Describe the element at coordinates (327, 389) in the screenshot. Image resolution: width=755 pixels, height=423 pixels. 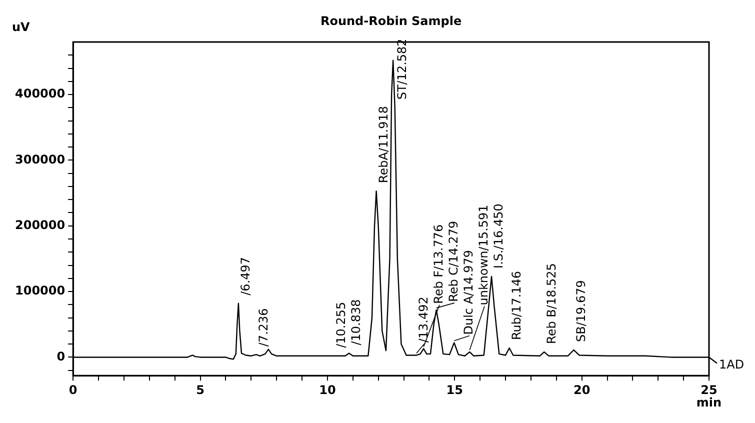
I see `x-tick-label: 10` at that location.